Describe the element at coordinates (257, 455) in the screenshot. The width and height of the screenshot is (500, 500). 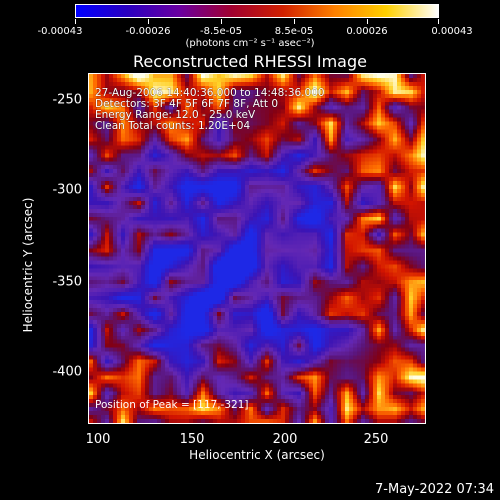
I see `x-axis-label: Heliocentric X (arcsec)` at that location.